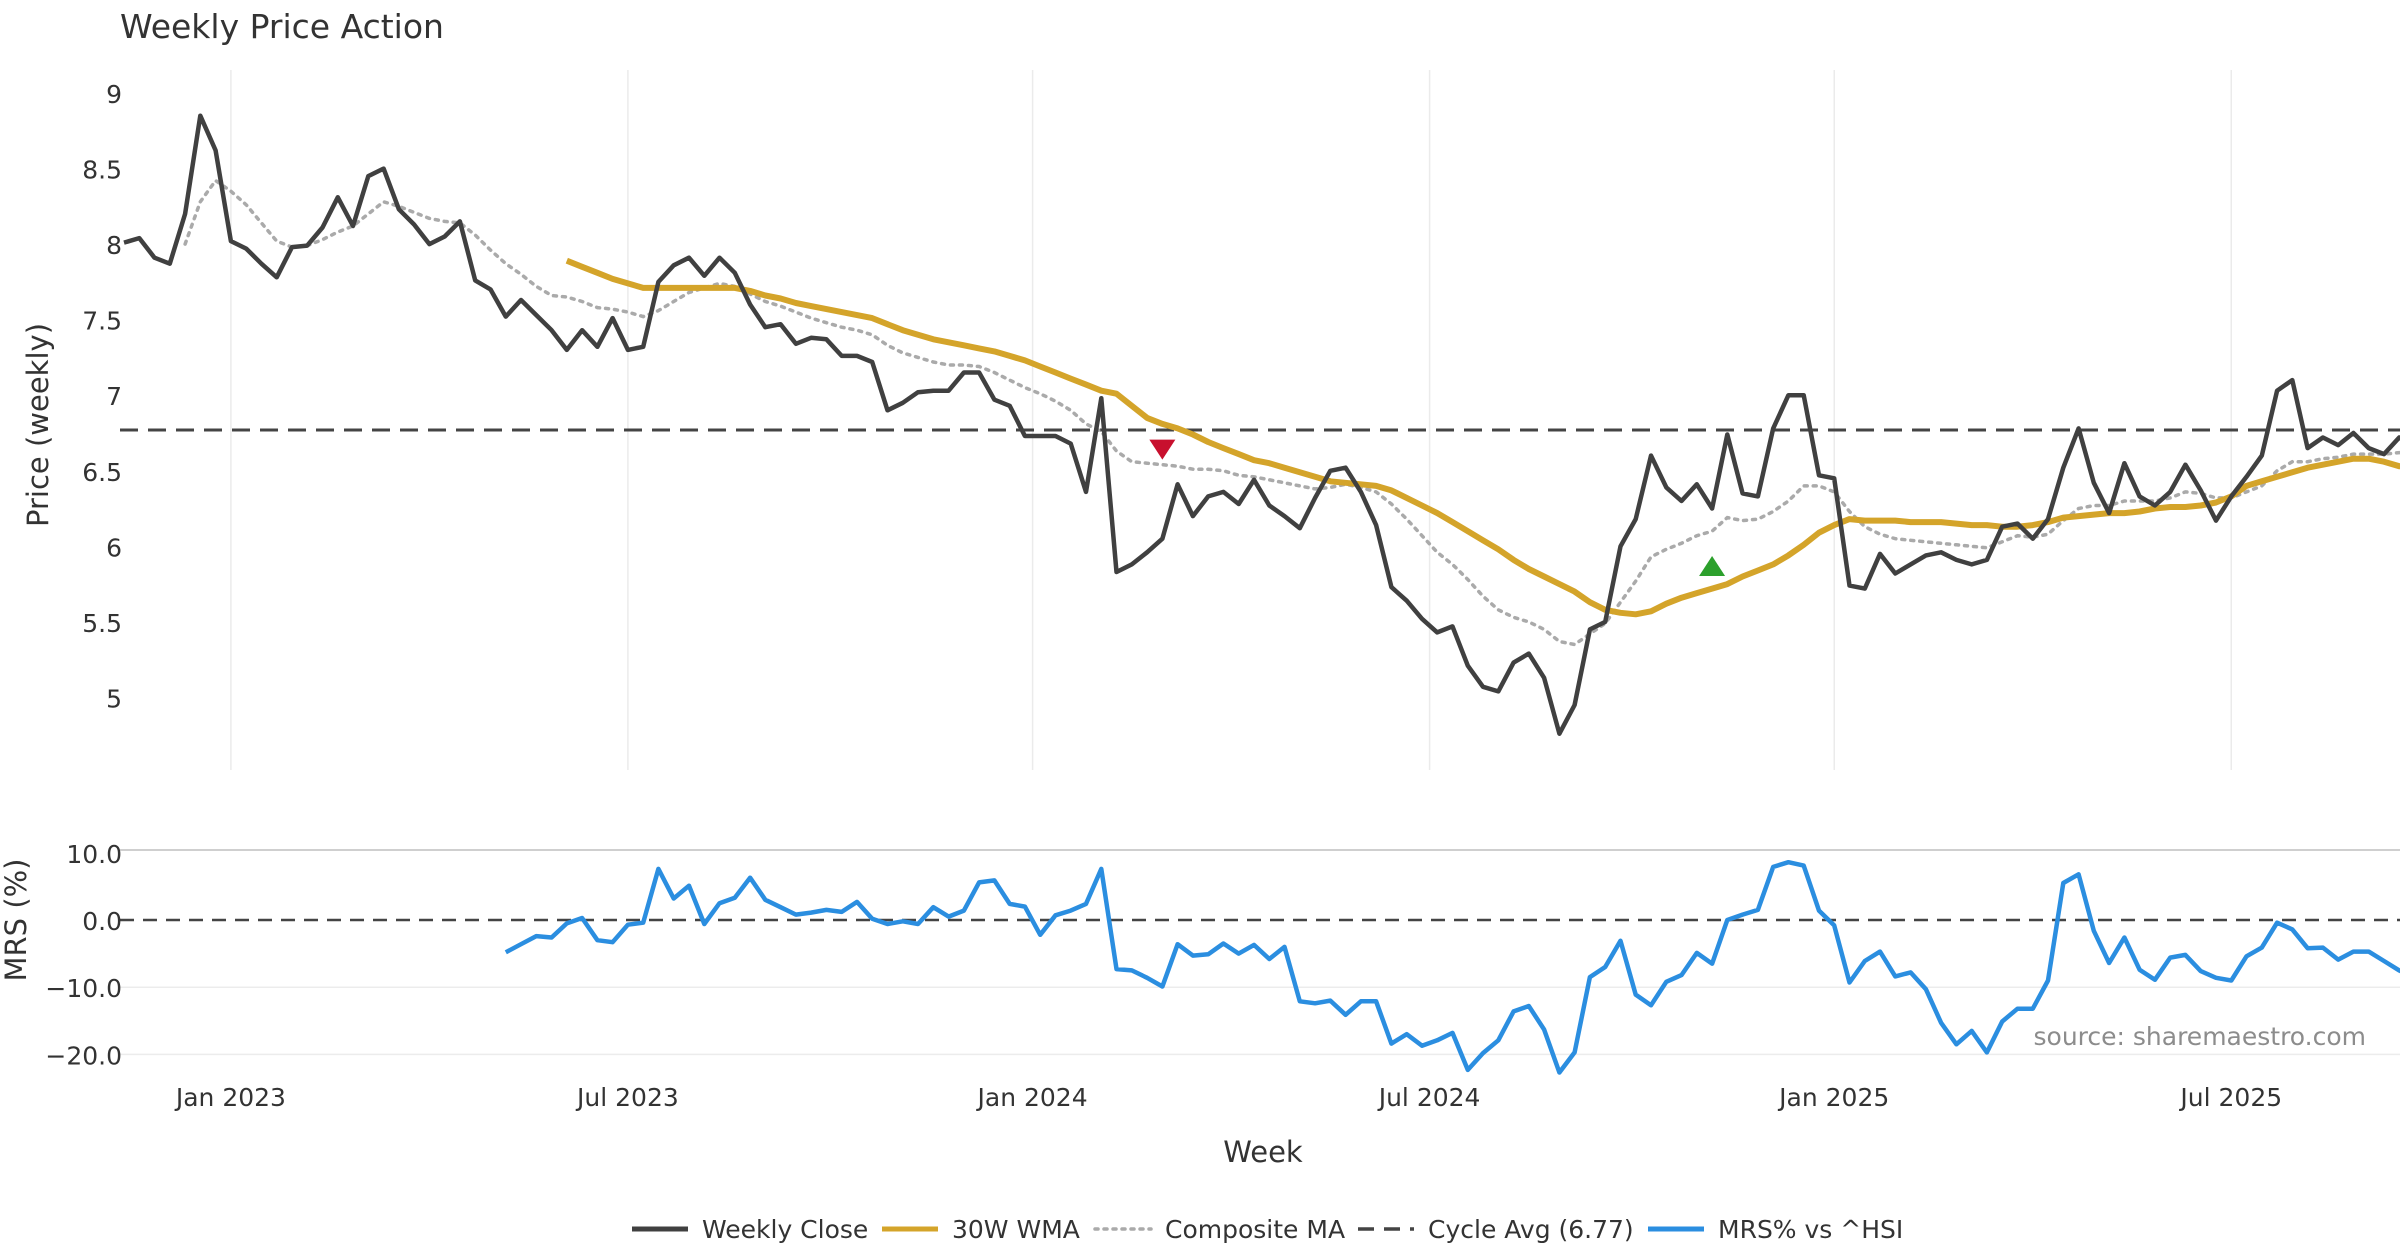 This screenshot has width=2400, height=1260. What do you see at coordinates (282, 26) in the screenshot?
I see `price-chart-title: Weekly Price Action` at bounding box center [282, 26].